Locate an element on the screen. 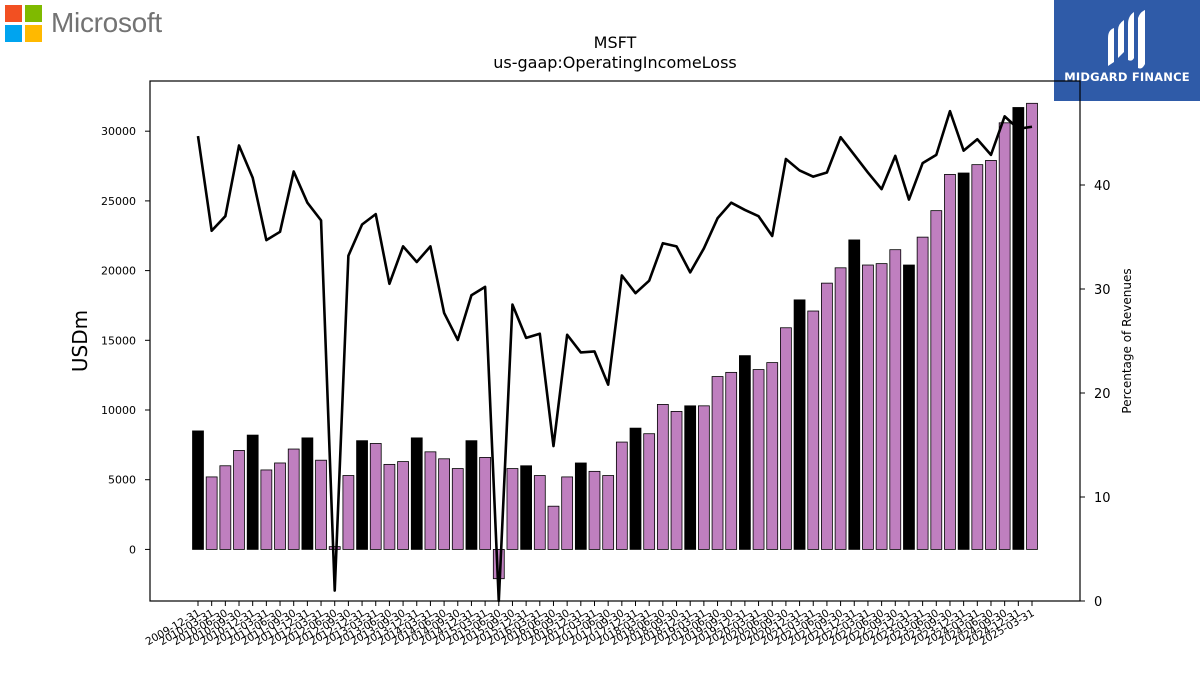  y2-axis-label: Percentage of Revenues is located at coordinates (1127, 340).